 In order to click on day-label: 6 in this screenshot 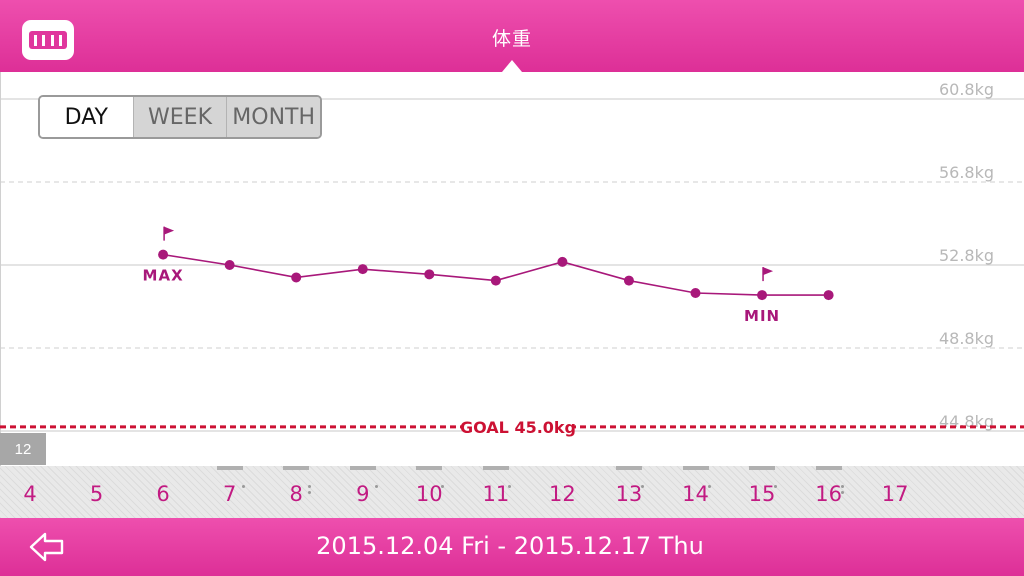, I will do `click(163, 494)`.